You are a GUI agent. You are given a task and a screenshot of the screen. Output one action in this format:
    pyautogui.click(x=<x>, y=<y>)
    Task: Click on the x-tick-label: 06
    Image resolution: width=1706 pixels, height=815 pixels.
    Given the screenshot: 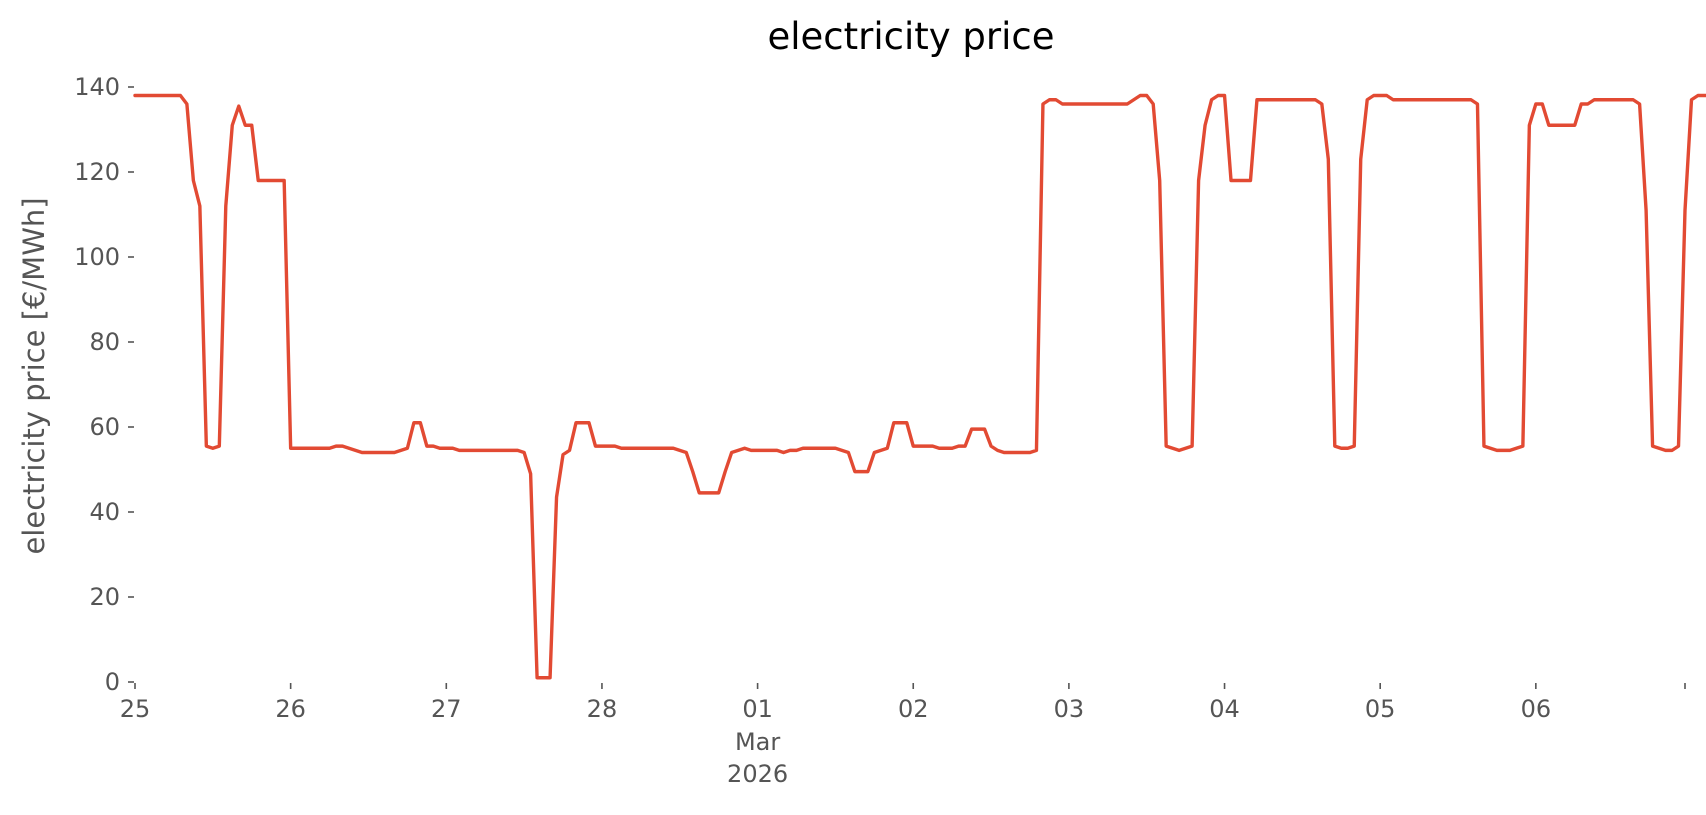 What is the action you would take?
    pyautogui.click(x=1536, y=709)
    